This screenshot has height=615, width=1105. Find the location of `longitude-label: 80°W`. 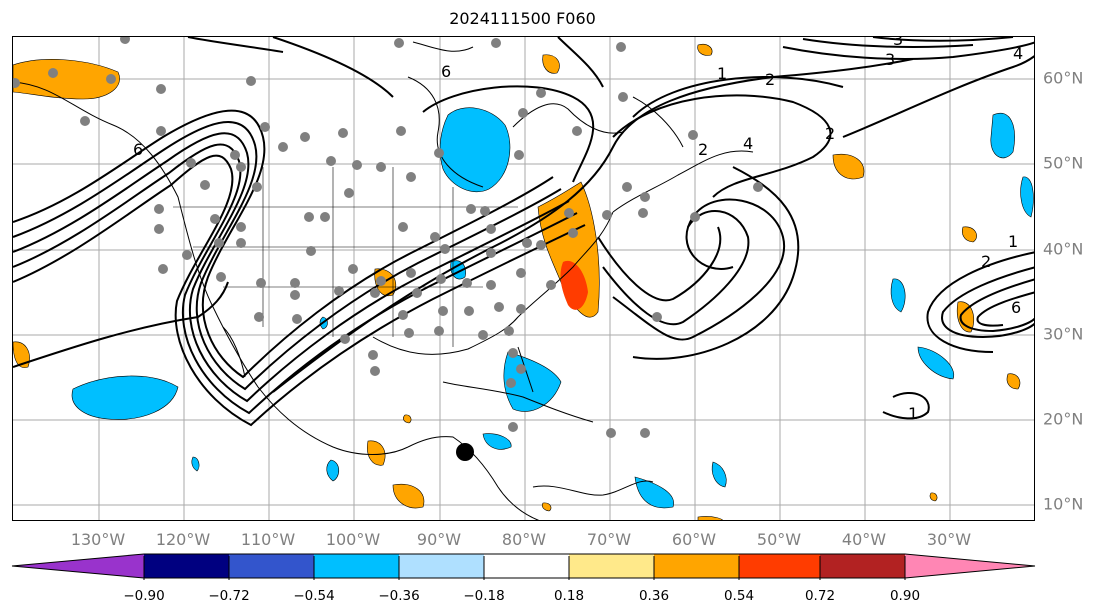

longitude-label: 80°W is located at coordinates (524, 539).